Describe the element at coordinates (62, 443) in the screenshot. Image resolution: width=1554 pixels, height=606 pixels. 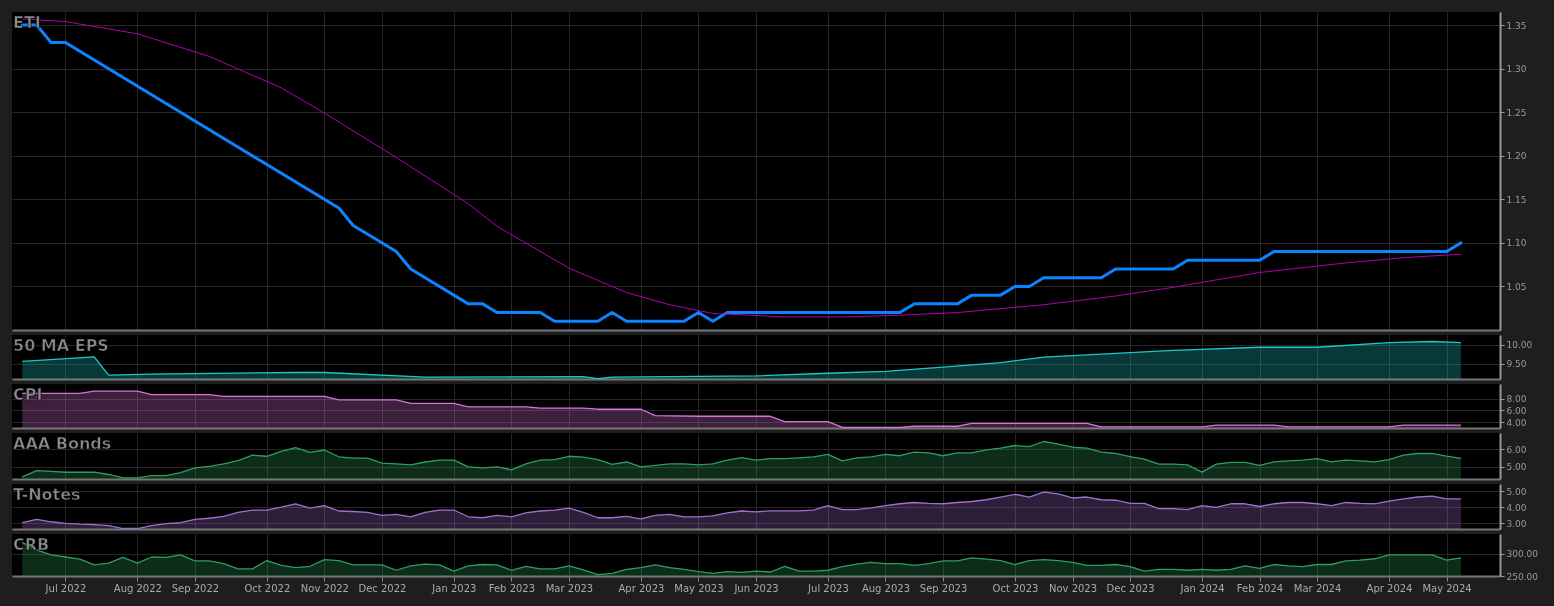
I see `chart-title: AAA Bonds` at that location.